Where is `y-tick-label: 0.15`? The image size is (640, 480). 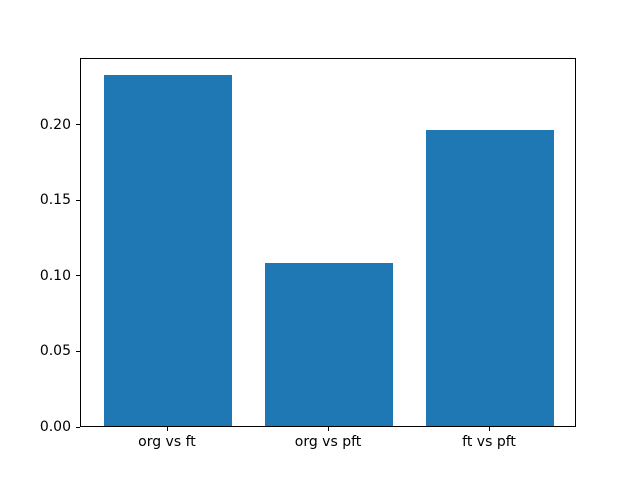
y-tick-label: 0.15 is located at coordinates (55, 200).